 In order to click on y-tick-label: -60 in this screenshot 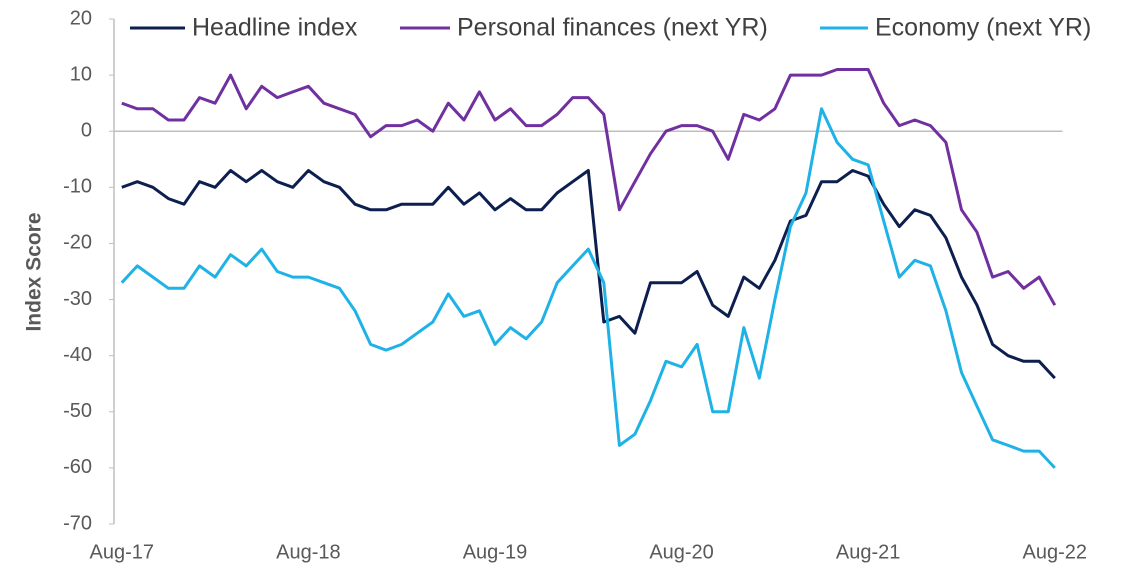, I will do `click(77, 467)`.